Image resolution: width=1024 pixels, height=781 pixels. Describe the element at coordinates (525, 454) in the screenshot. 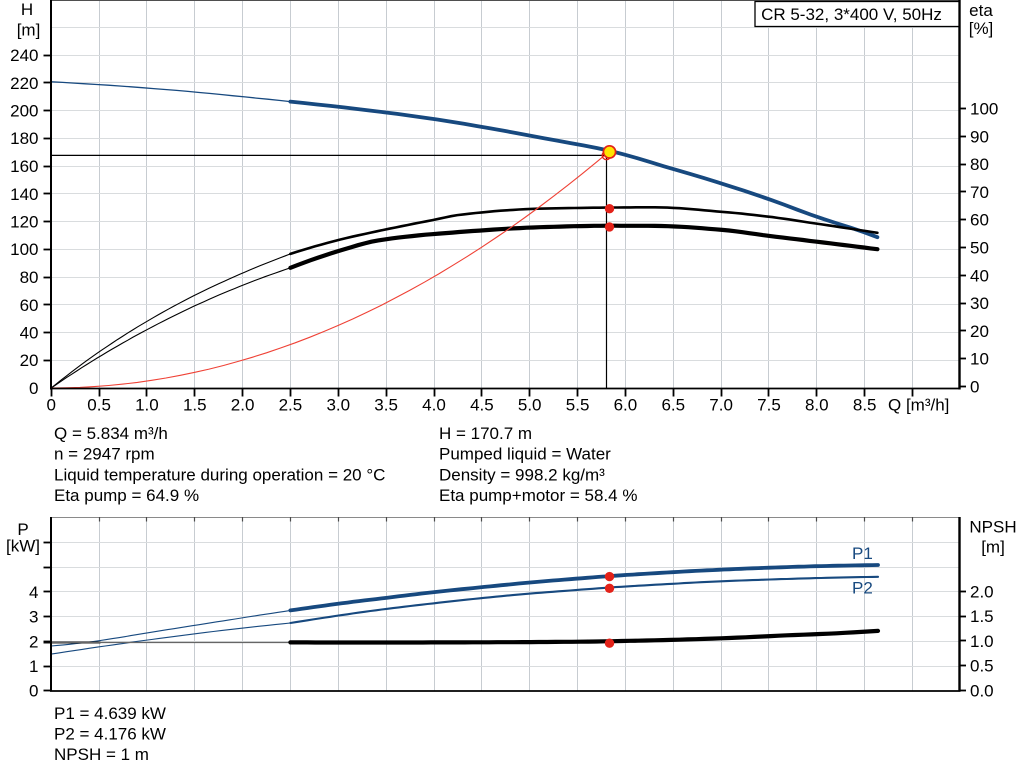

I see `svg-text: Pumped liquid = Water` at that location.